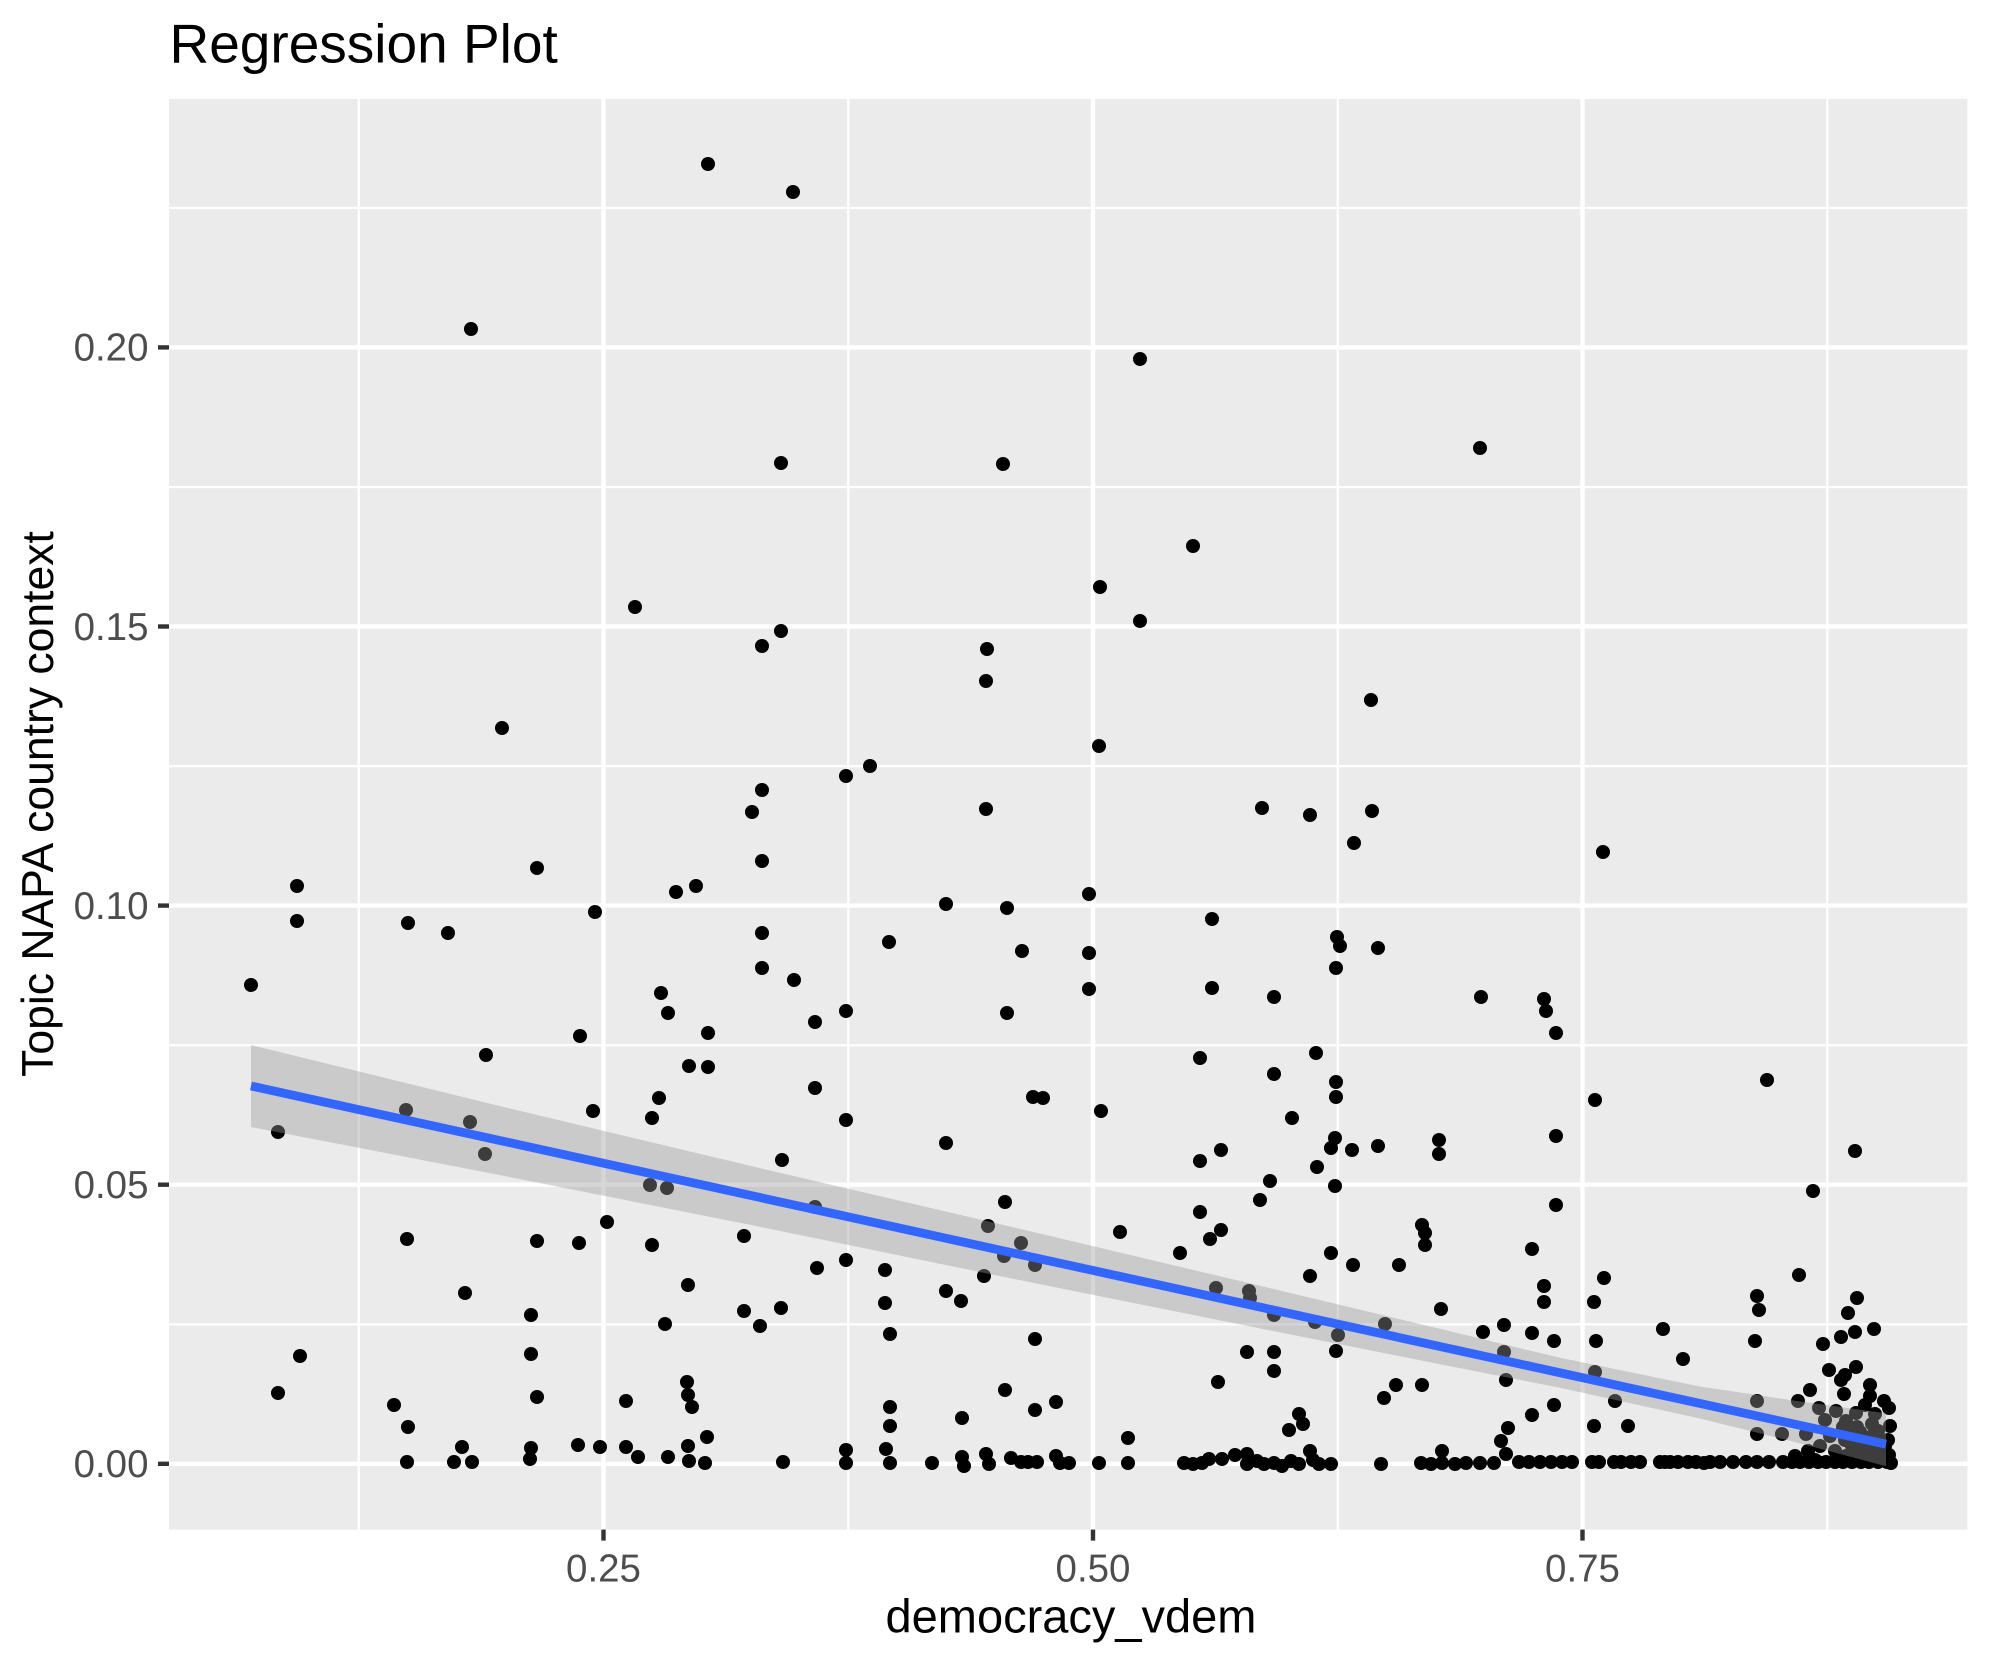 The width and height of the screenshot is (1990, 1665). What do you see at coordinates (364, 44) in the screenshot?
I see `svg-text: Regression Plot` at bounding box center [364, 44].